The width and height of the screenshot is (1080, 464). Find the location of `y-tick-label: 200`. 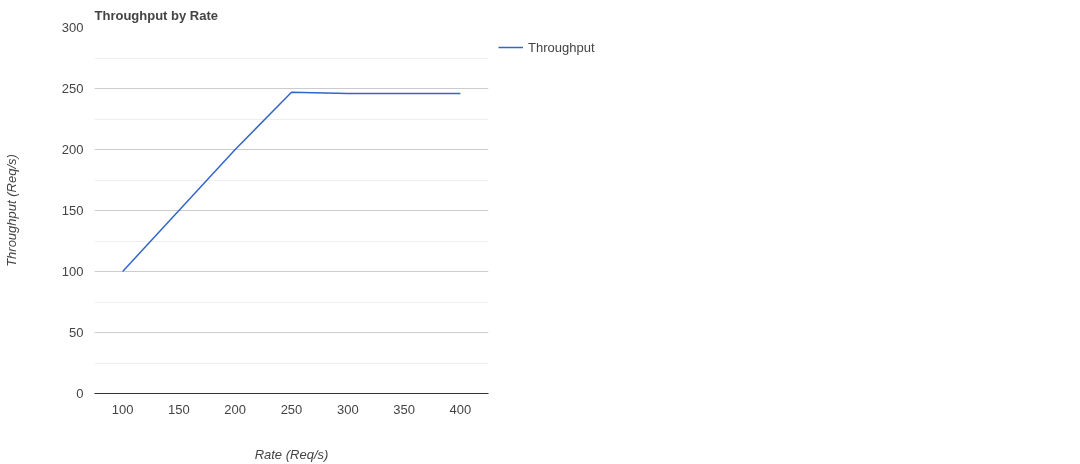

y-tick-label: 200 is located at coordinates (72, 149).